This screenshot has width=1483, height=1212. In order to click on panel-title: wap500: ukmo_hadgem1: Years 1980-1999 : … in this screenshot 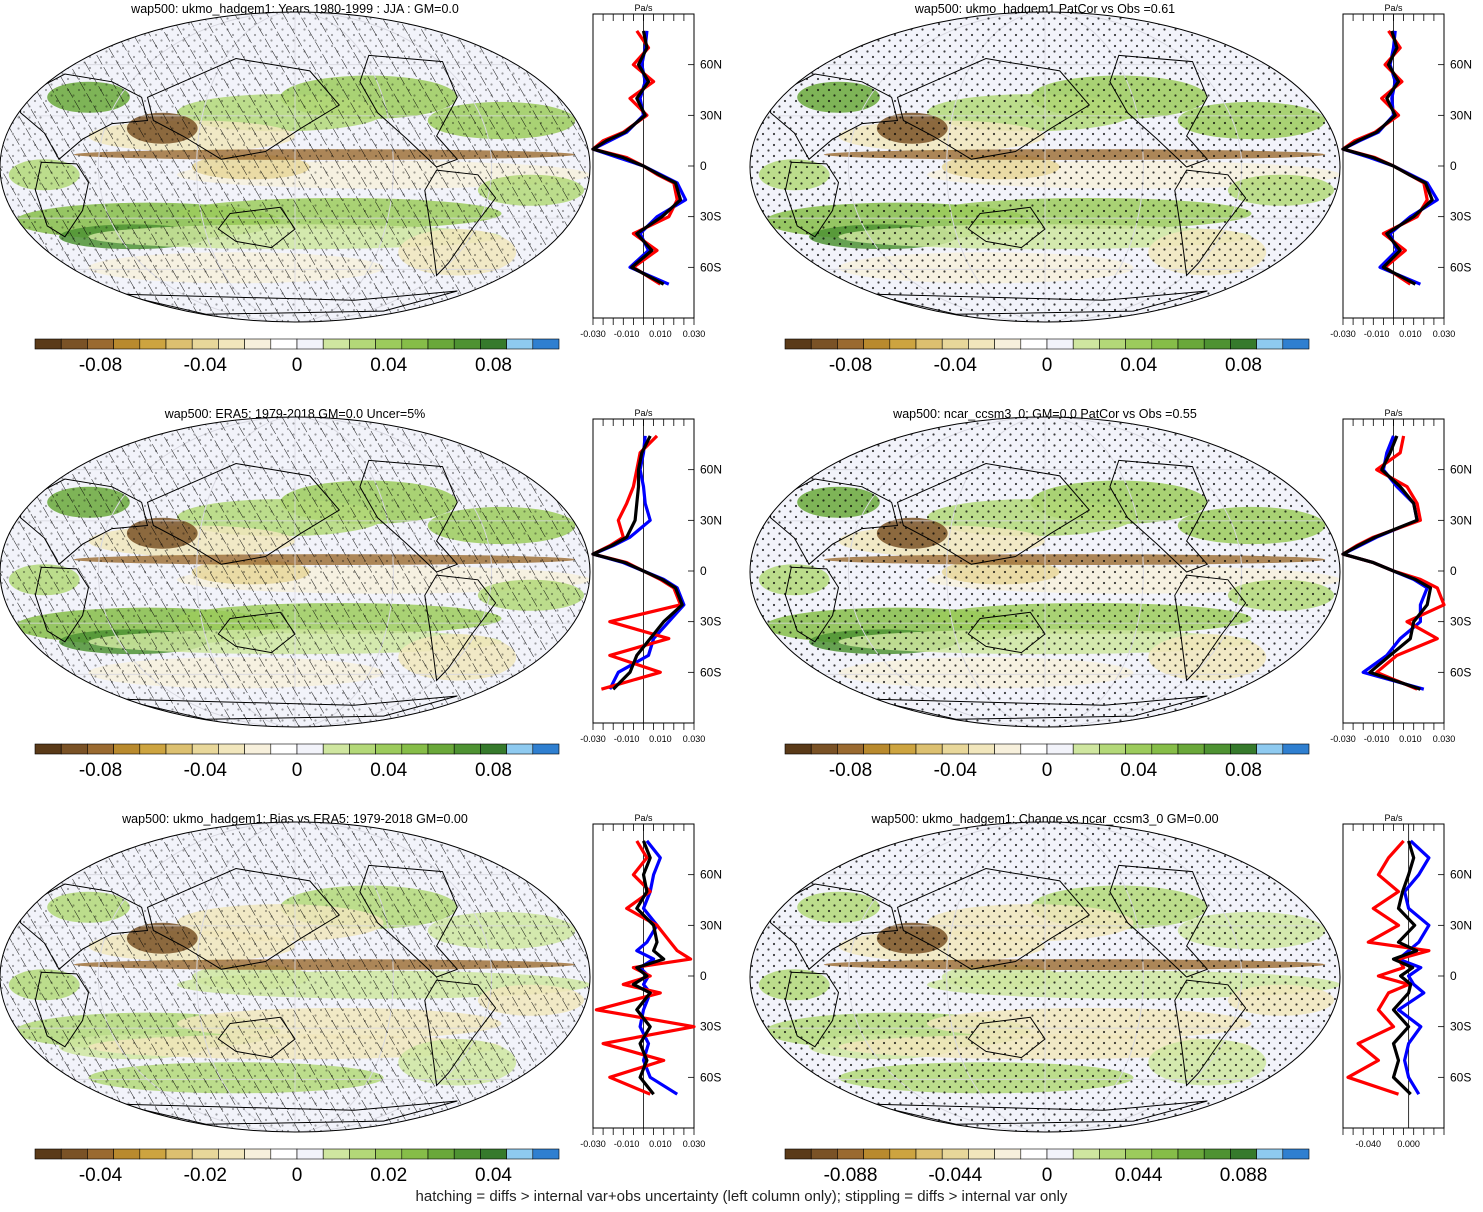, I will do `click(294, 9)`.